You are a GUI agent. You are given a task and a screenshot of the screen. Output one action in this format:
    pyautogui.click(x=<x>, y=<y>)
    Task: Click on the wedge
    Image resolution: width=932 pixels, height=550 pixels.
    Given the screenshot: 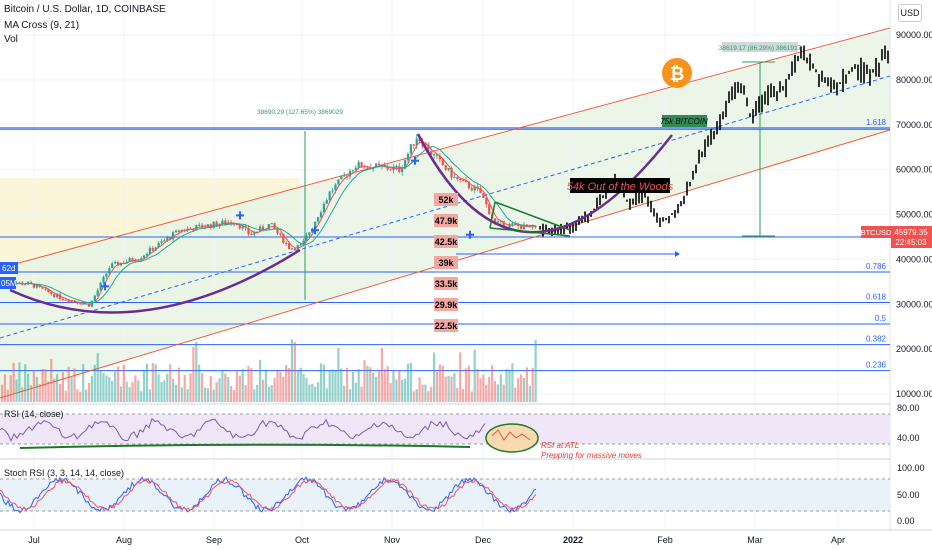 What is the action you would take?
    pyautogui.click(x=530, y=219)
    